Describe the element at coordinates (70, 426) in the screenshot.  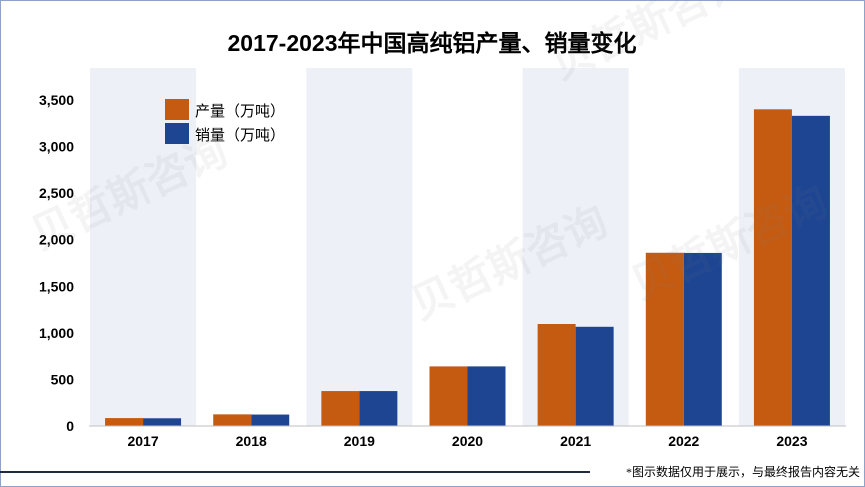
I see `y-tick-label: 0` at that location.